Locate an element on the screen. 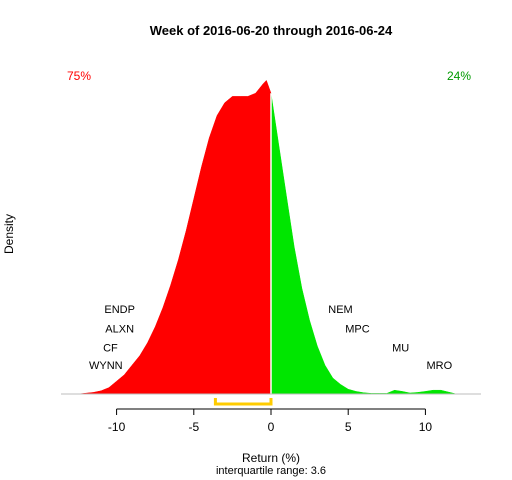  ticker-label: MPC is located at coordinates (357, 329).